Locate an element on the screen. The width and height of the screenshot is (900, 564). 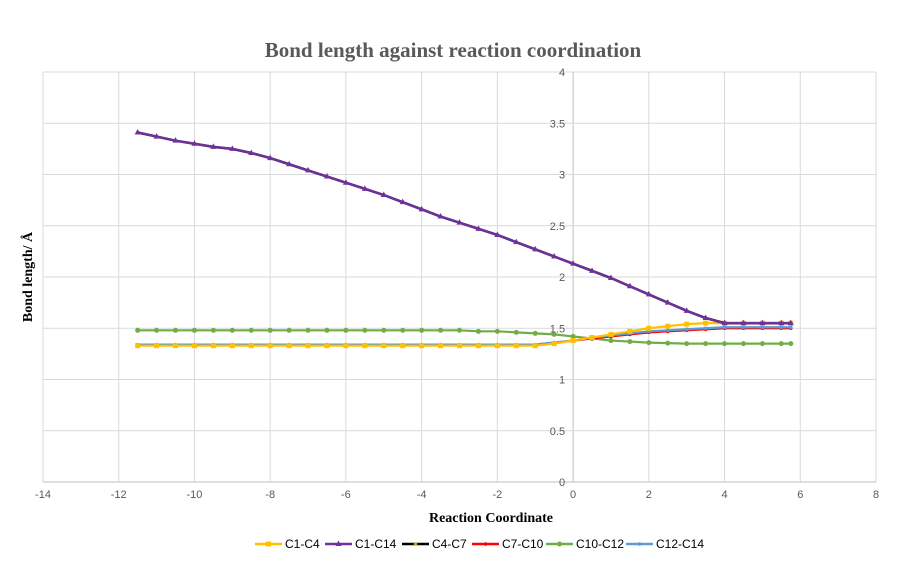
y-tick-label: 1.5 is located at coordinates (557, 329).